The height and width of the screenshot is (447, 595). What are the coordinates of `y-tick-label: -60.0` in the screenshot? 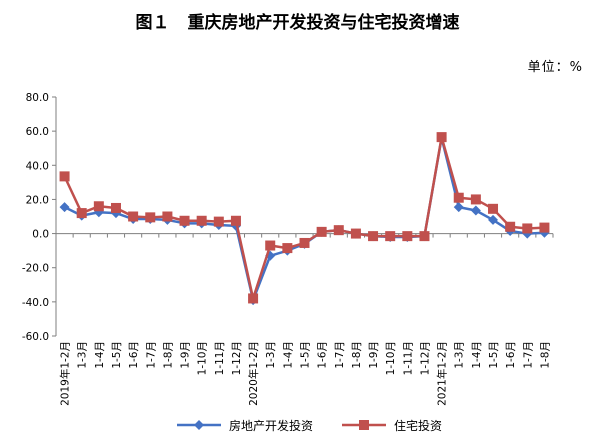 It's located at (35, 337).